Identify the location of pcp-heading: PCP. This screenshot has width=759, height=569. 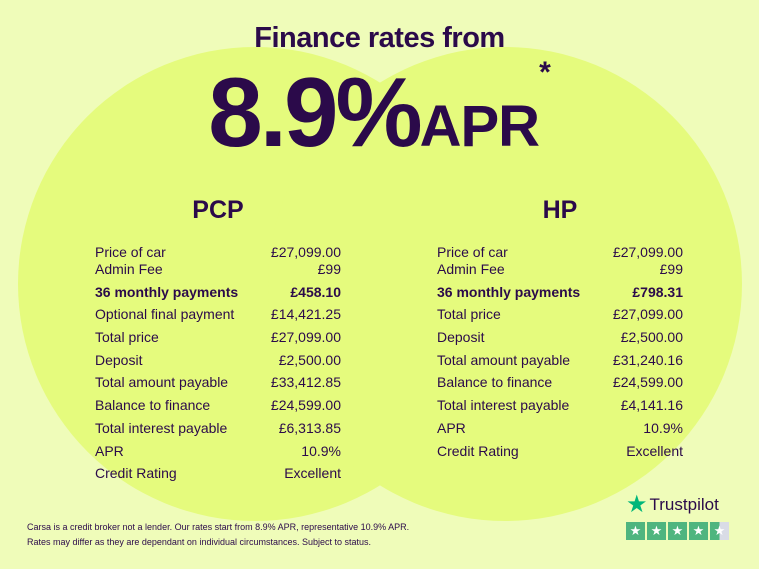
(218, 210).